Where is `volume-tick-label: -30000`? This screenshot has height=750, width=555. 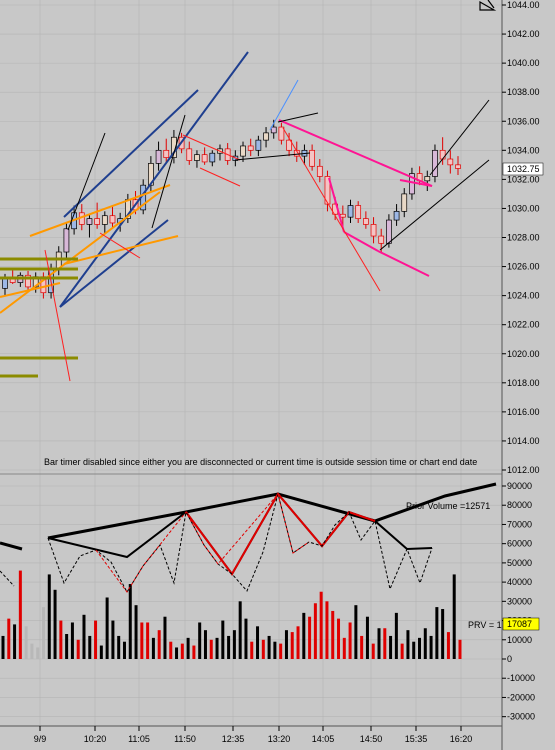 volume-tick-label: -30000 is located at coordinates (521, 717).